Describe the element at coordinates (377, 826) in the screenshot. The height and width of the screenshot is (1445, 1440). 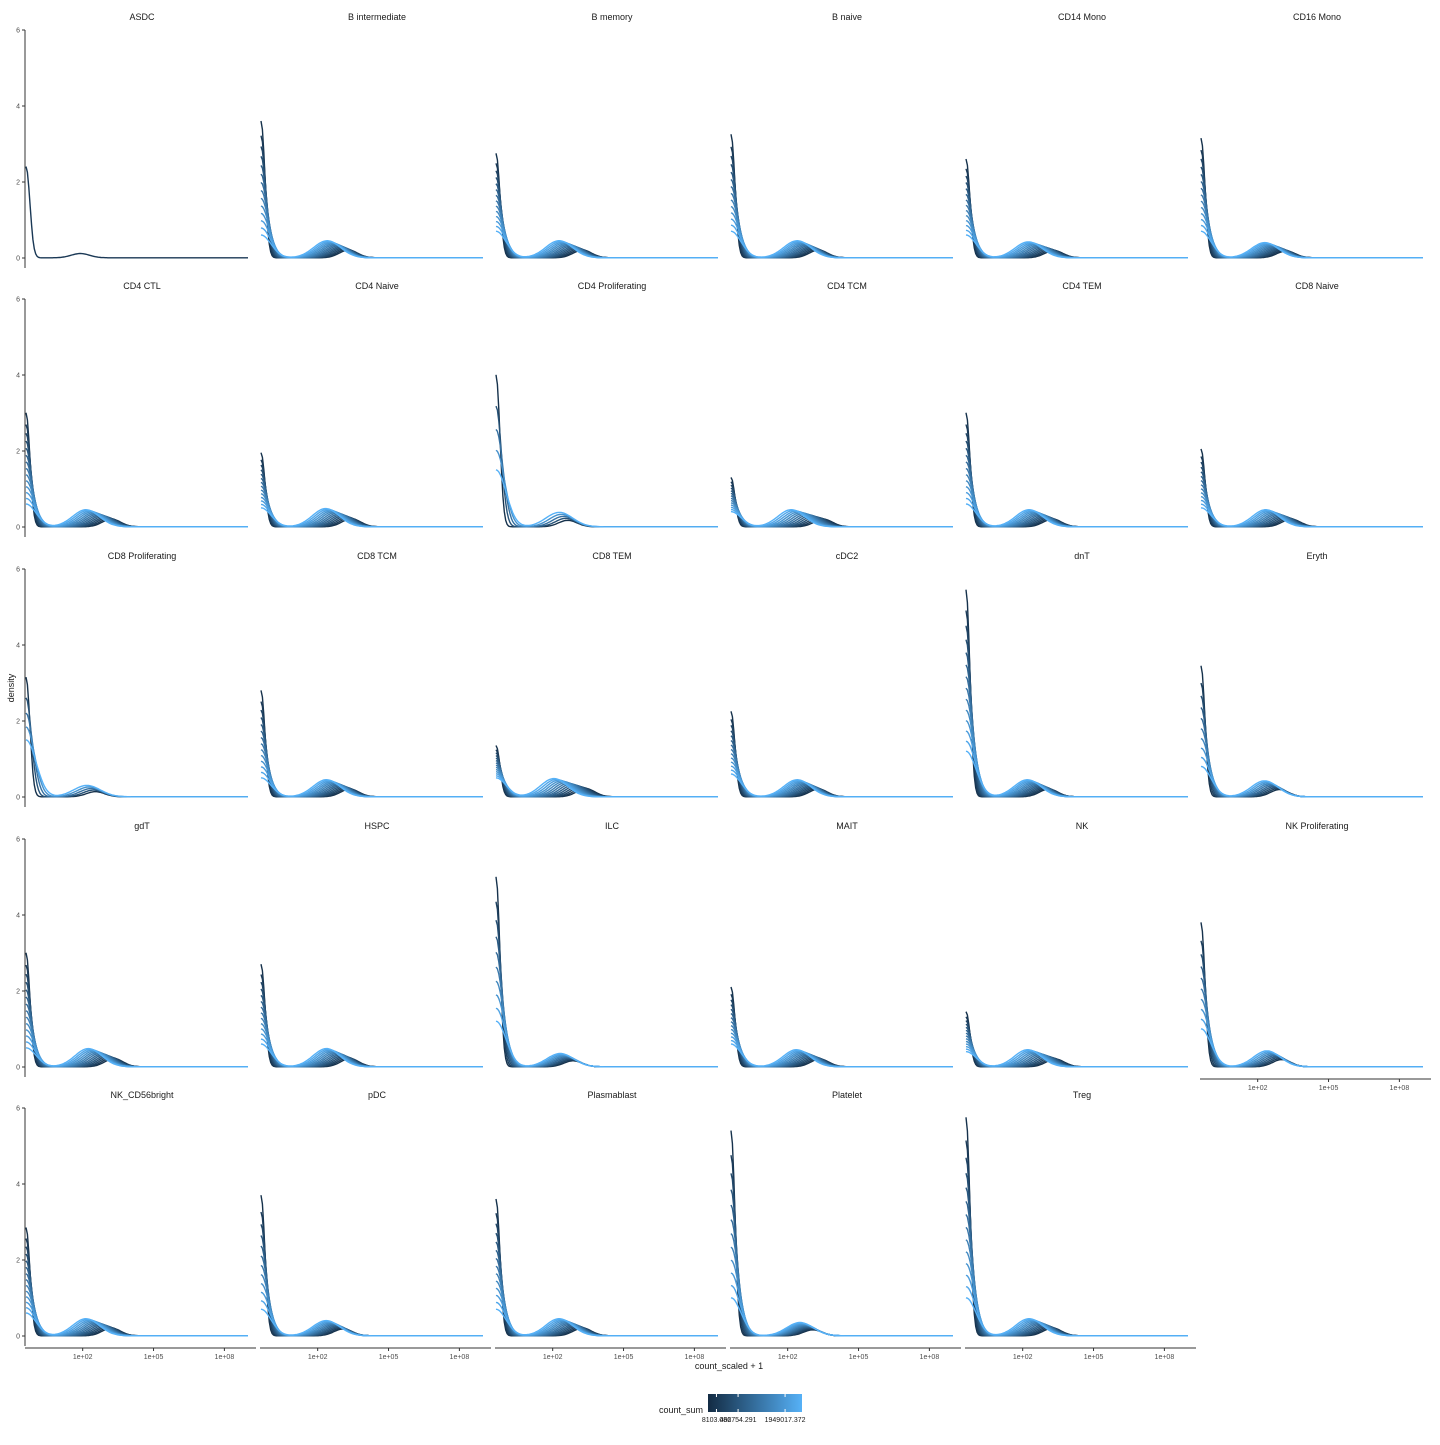
I see `panel-title: HSPC` at that location.